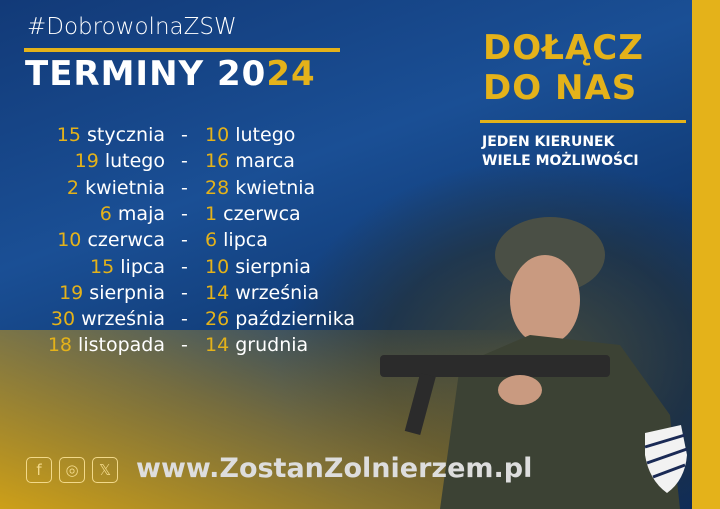  What do you see at coordinates (200, 216) in the screenshot?
I see `date-range-row: 6 maja -1 czerwca` at bounding box center [200, 216].